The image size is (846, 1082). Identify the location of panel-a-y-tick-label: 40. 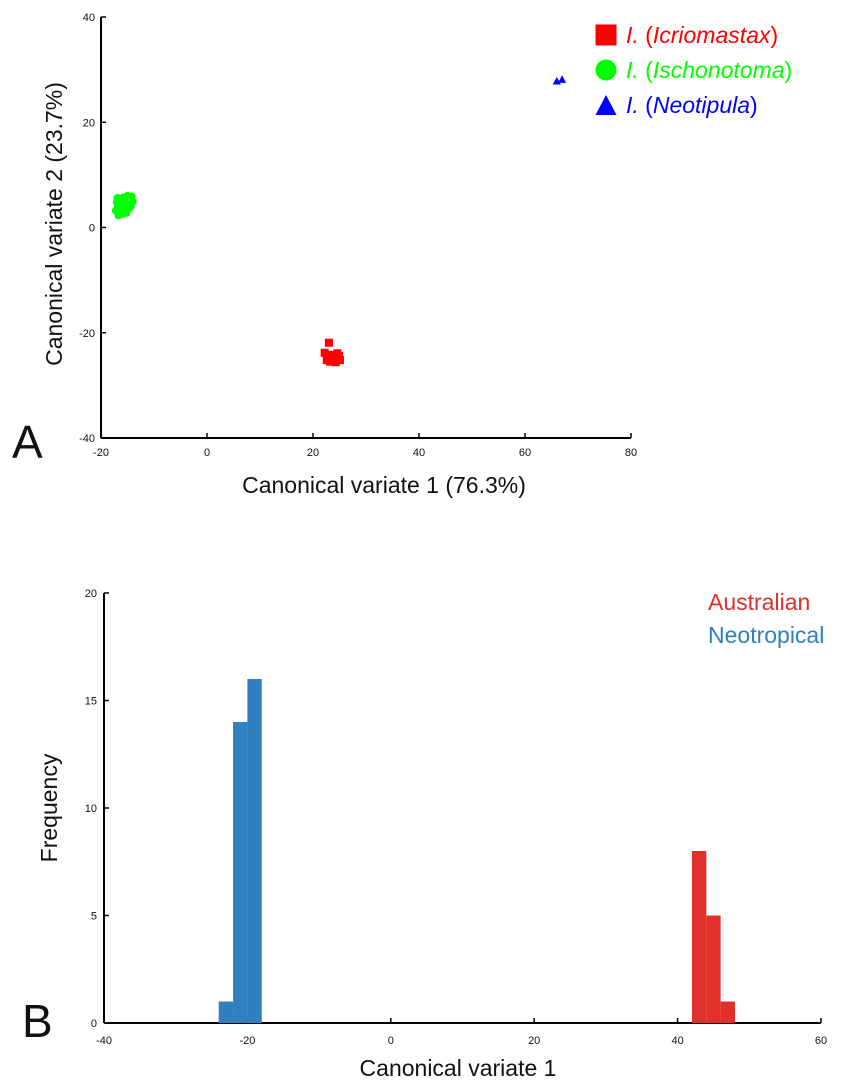
(89, 18).